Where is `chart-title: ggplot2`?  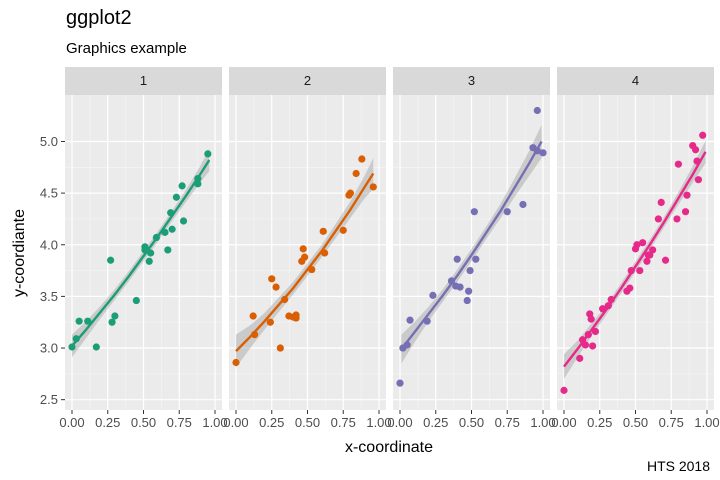 chart-title: ggplot2 is located at coordinates (99, 18).